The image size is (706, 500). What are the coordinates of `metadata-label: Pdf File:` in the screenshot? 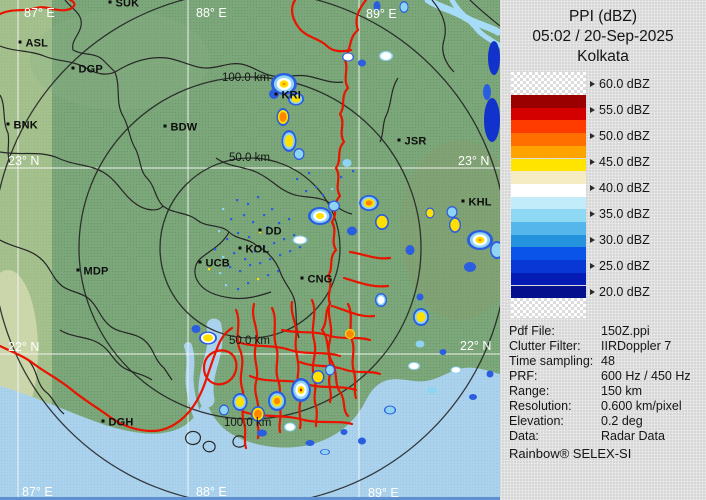 It's located at (532, 331).